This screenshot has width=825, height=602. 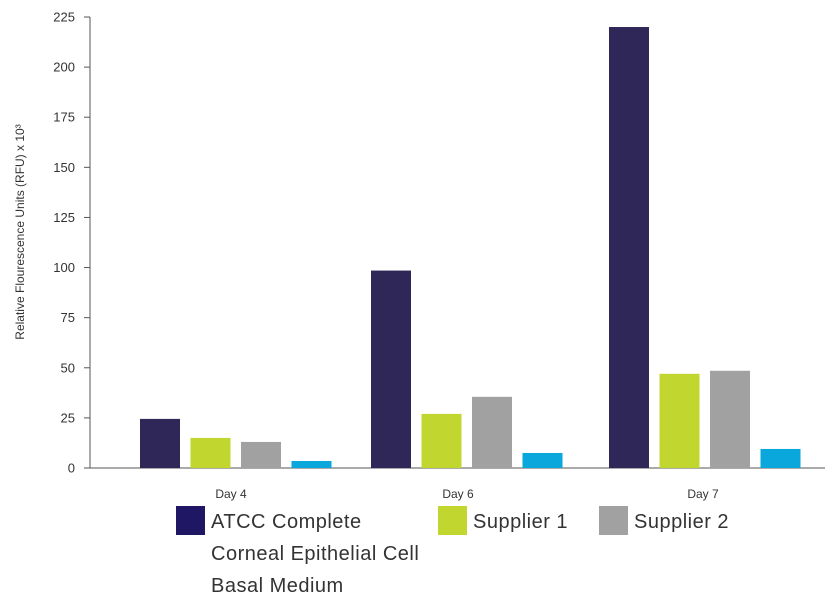 I want to click on y-tick-label: 200, so click(x=64, y=67).